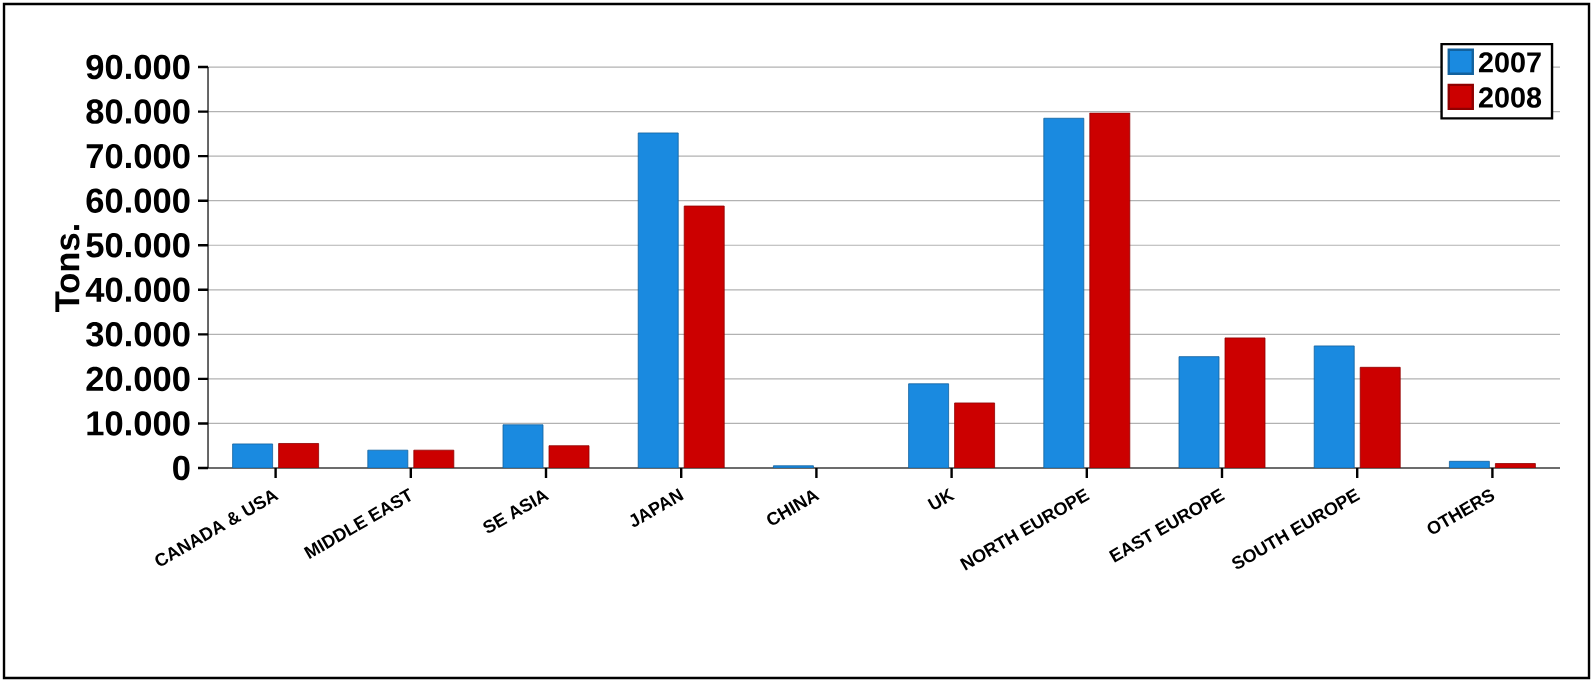  I want to click on legend-label: 2008, so click(1510, 97).